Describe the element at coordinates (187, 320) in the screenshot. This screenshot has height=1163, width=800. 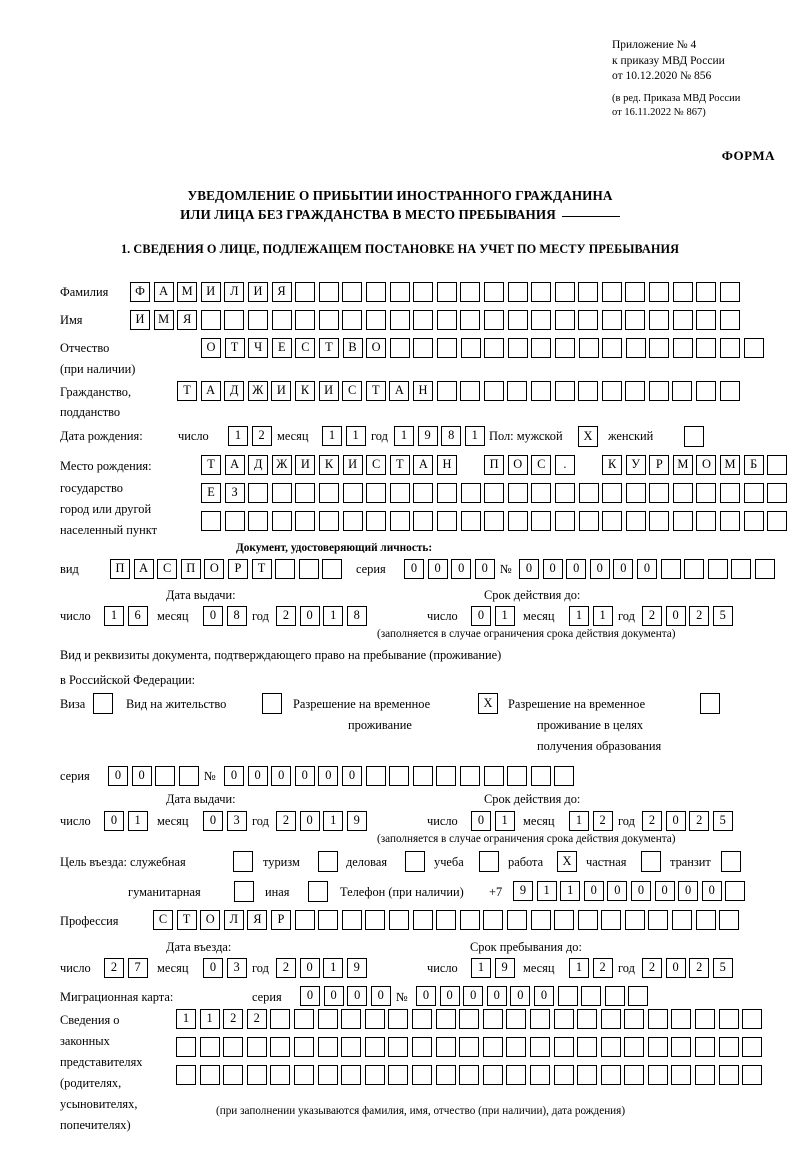
I see `char-cell: Я` at that location.